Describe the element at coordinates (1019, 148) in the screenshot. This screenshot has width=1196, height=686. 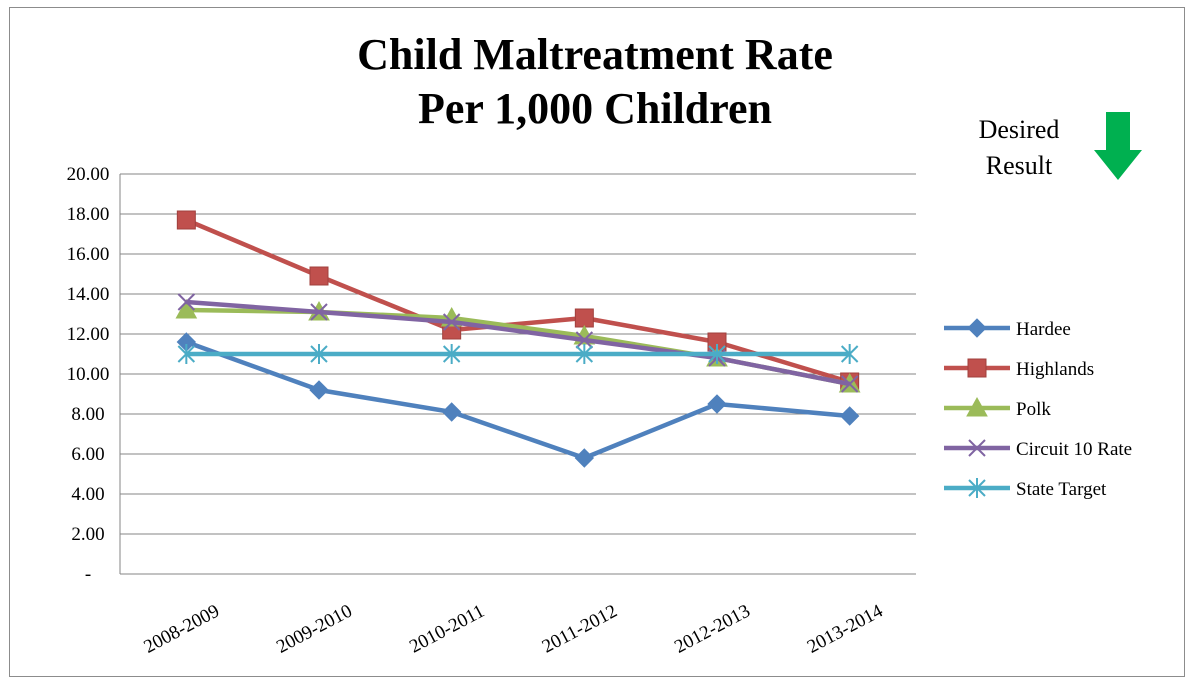
I see `desired-result-label: Desired Result` at that location.